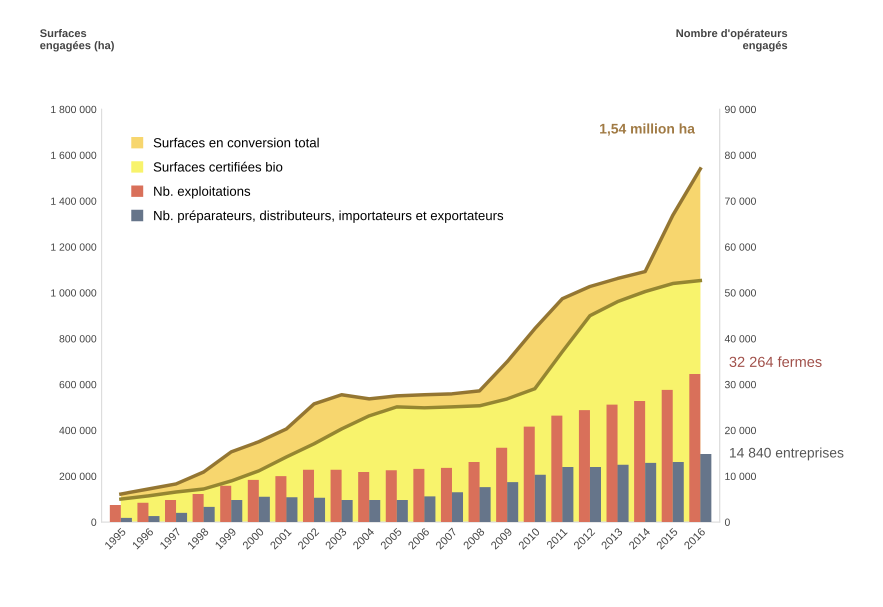 The image size is (883, 607). Describe the element at coordinates (78, 476) in the screenshot. I see `y-tick-label: 200 000` at that location.